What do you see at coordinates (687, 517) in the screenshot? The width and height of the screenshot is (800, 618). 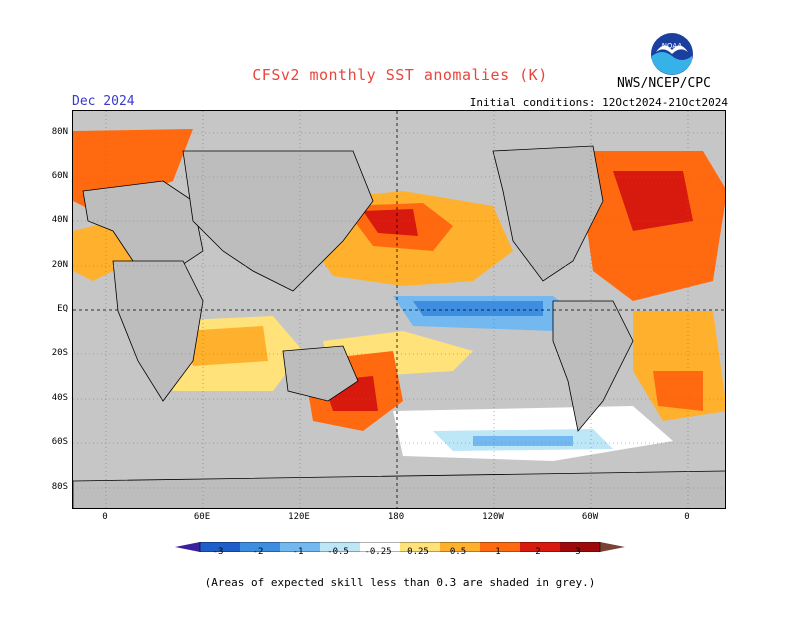 I see `lon-label-0-east: 0` at bounding box center [687, 517].